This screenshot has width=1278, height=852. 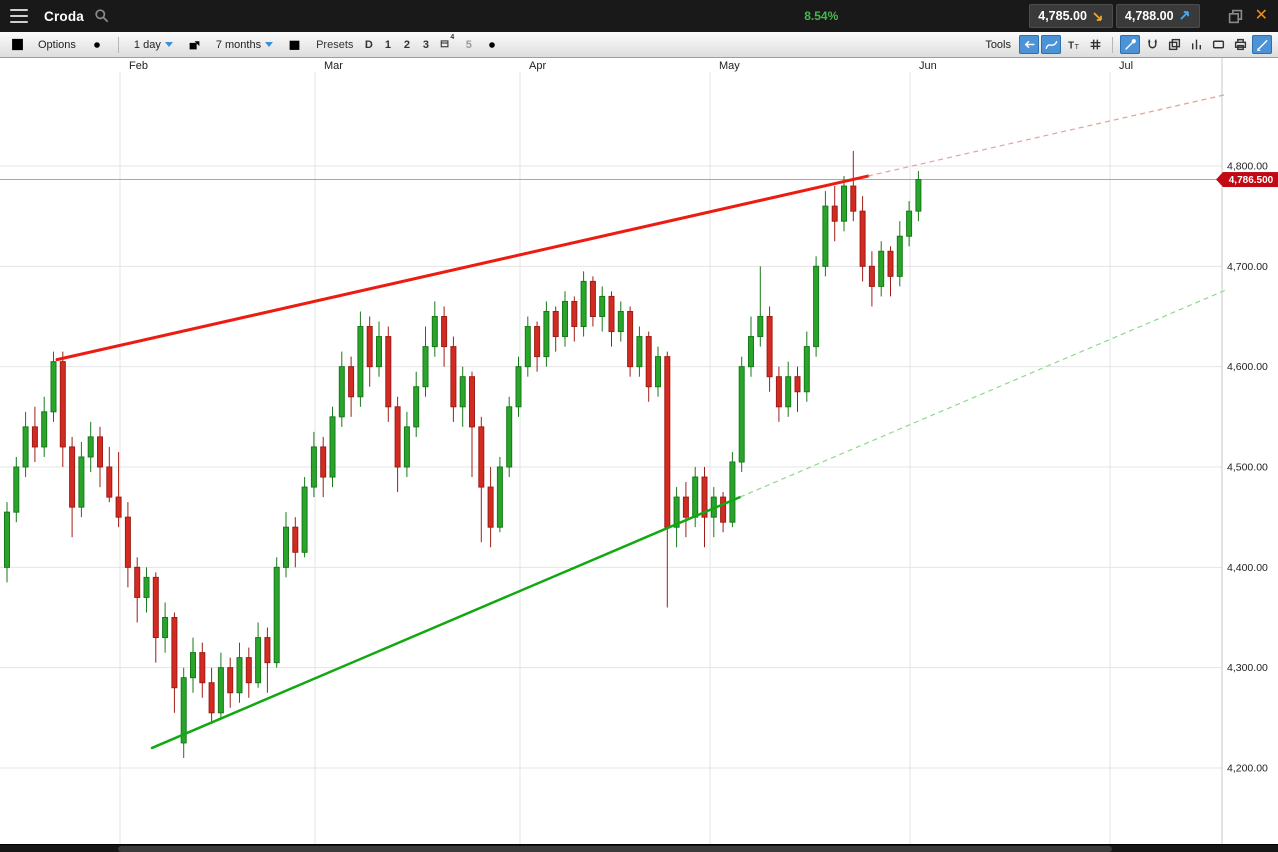 What do you see at coordinates (17, 44) in the screenshot?
I see `chart-menu-icon` at bounding box center [17, 44].